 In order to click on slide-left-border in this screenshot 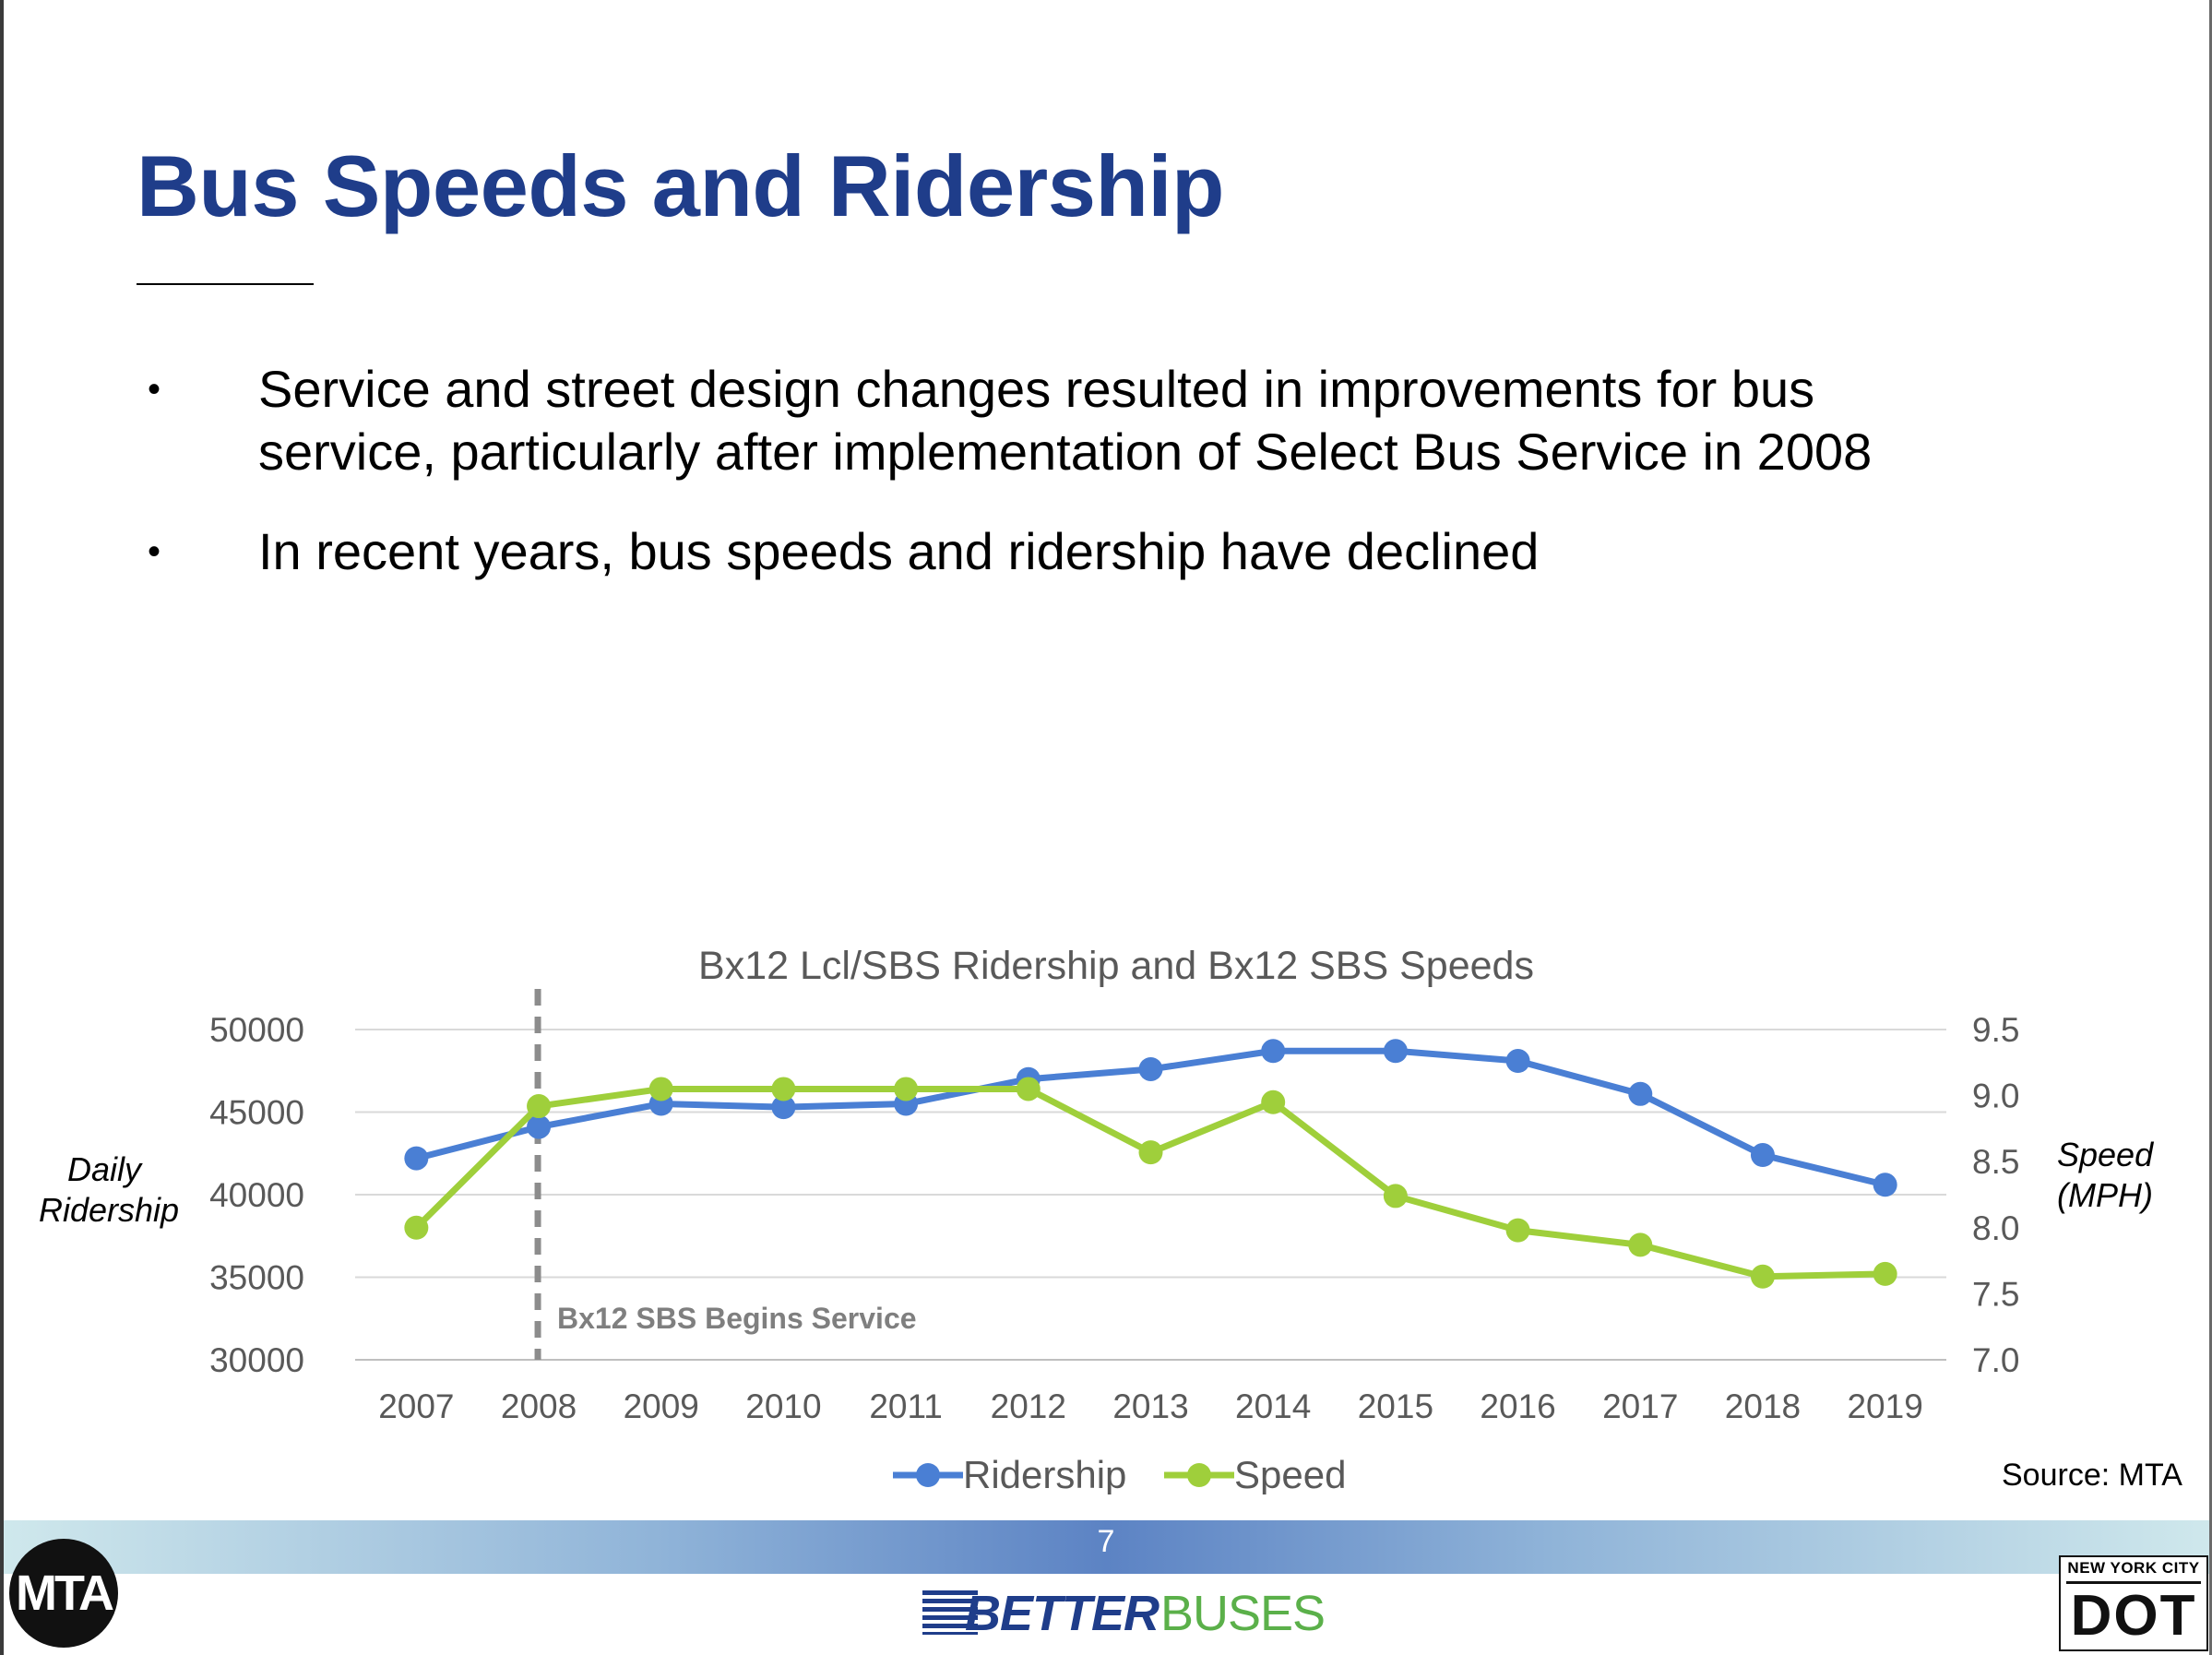, I will do `click(2, 827)`.